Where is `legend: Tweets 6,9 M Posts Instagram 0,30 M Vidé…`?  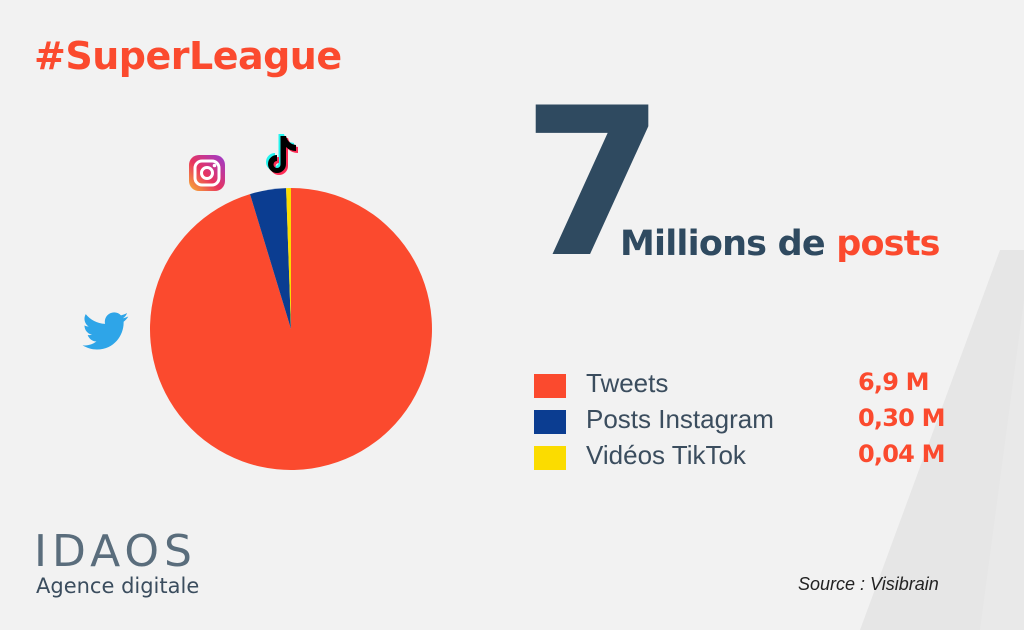 legend: Tweets 6,9 M Posts Instagram 0,30 M Vidé… is located at coordinates (744, 420).